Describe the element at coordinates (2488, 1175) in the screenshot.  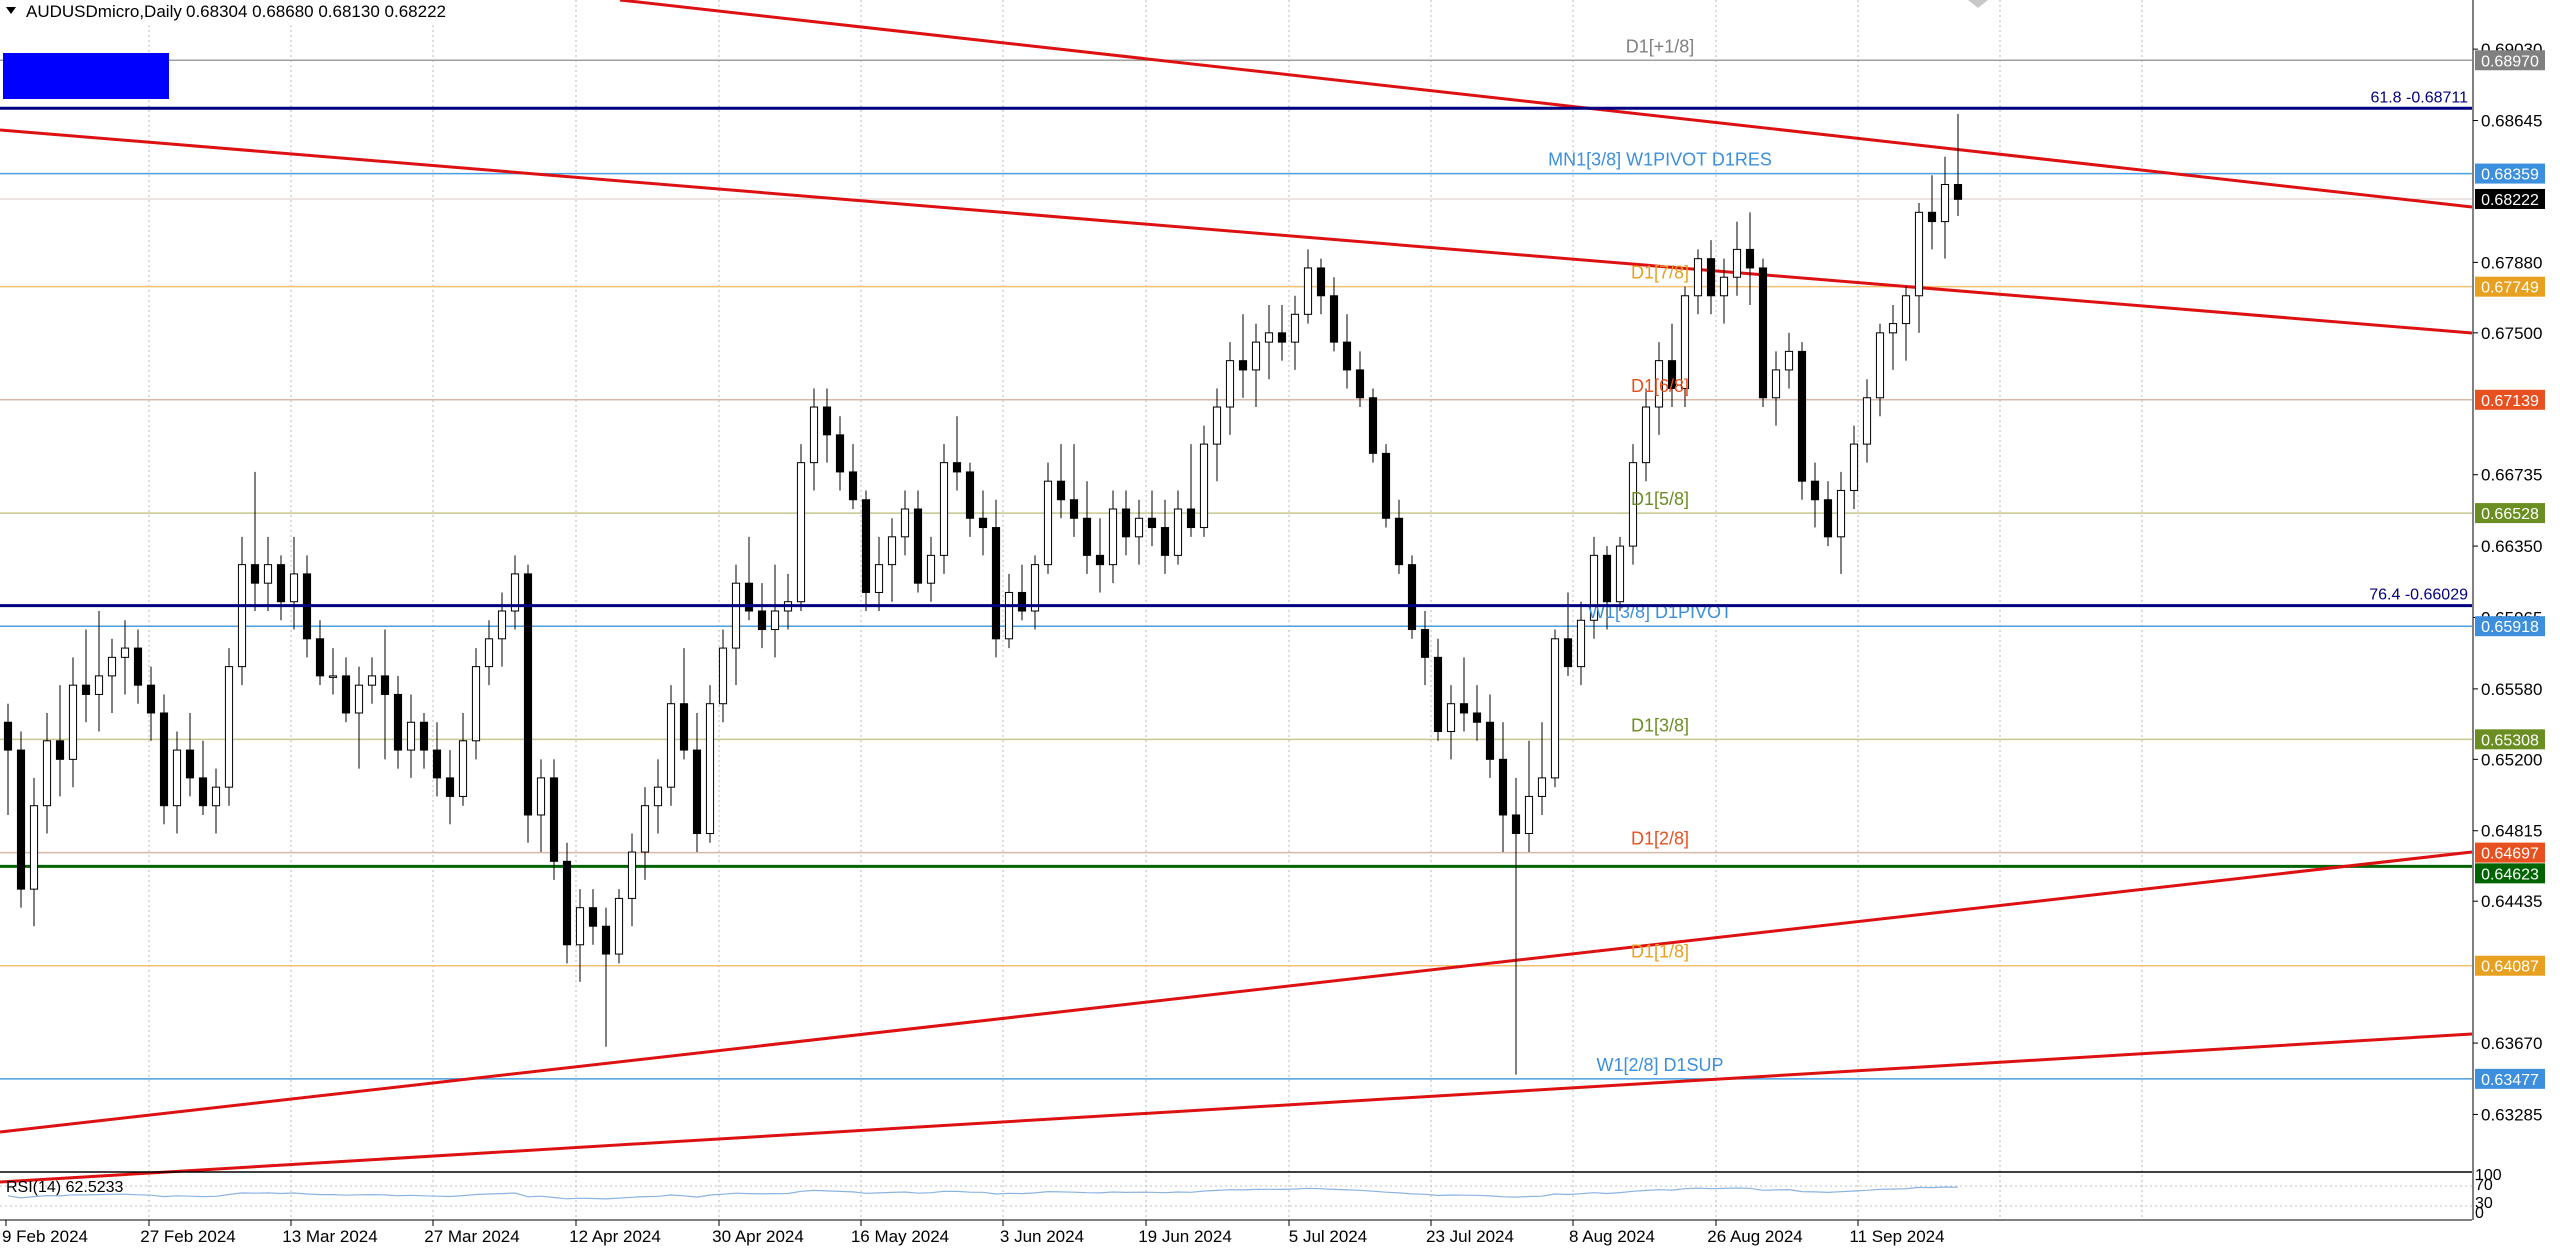
I see `rsi-scale-label: 100` at that location.